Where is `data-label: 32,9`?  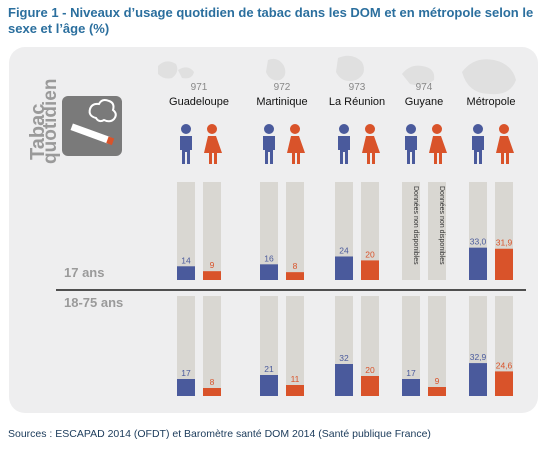 data-label: 32,9 is located at coordinates (478, 357).